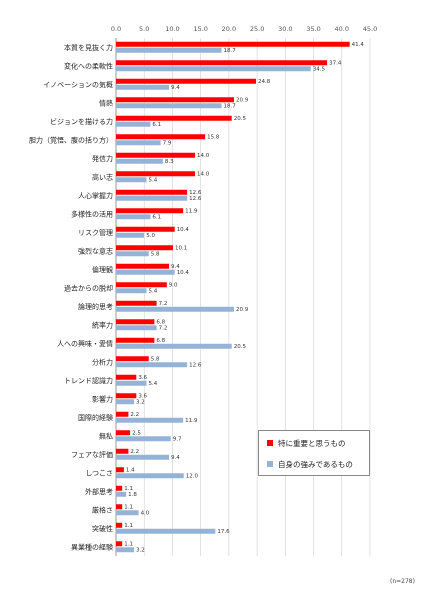 Image resolution: width=426 pixels, height=596 pixels. What do you see at coordinates (102, 176) in the screenshot?
I see `category-label: 高い志` at bounding box center [102, 176].